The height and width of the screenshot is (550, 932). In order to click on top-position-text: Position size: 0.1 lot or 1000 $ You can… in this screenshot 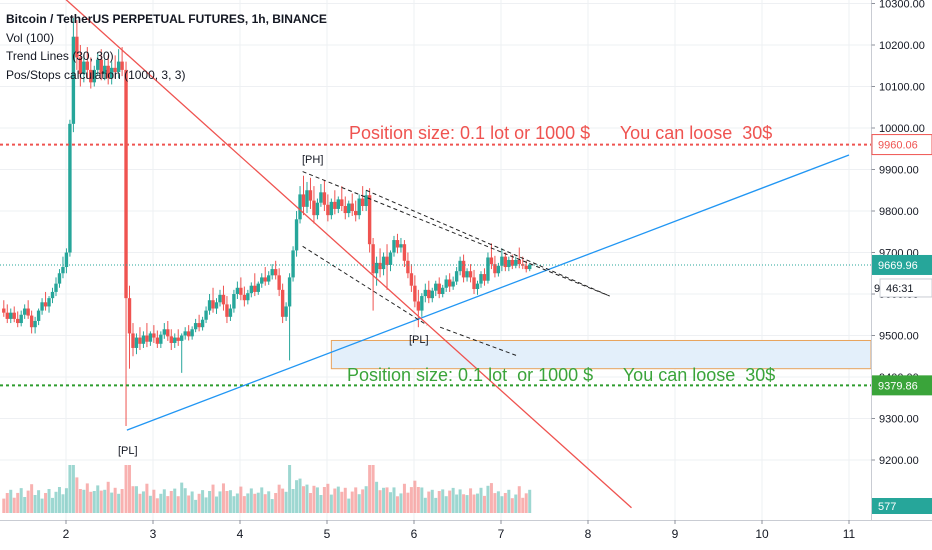, I will do `click(560, 133)`.